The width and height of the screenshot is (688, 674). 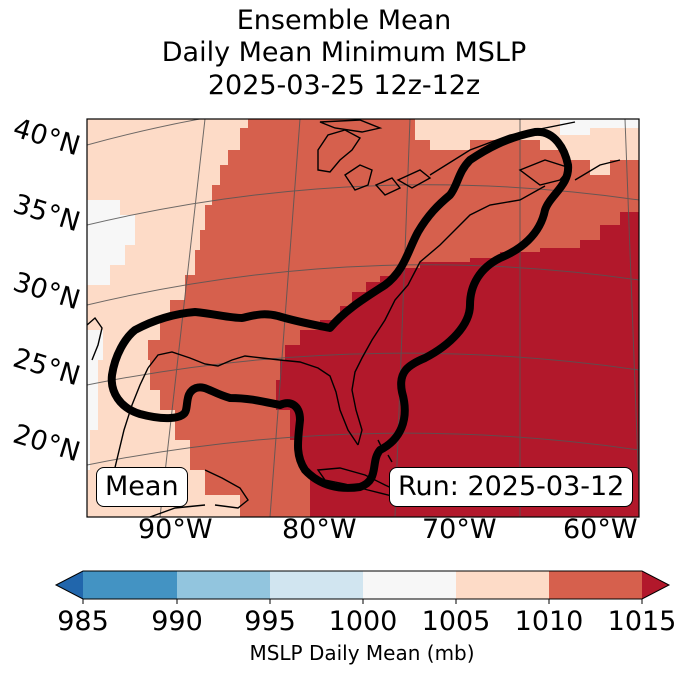 I want to click on colorbar-extend-high, so click(x=655, y=585).